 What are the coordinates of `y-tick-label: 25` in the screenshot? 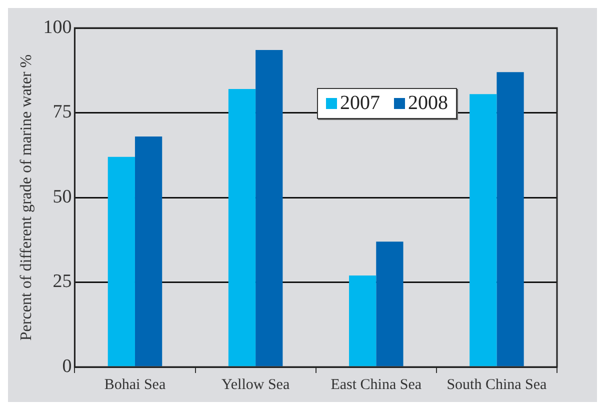 It's located at (62, 281).